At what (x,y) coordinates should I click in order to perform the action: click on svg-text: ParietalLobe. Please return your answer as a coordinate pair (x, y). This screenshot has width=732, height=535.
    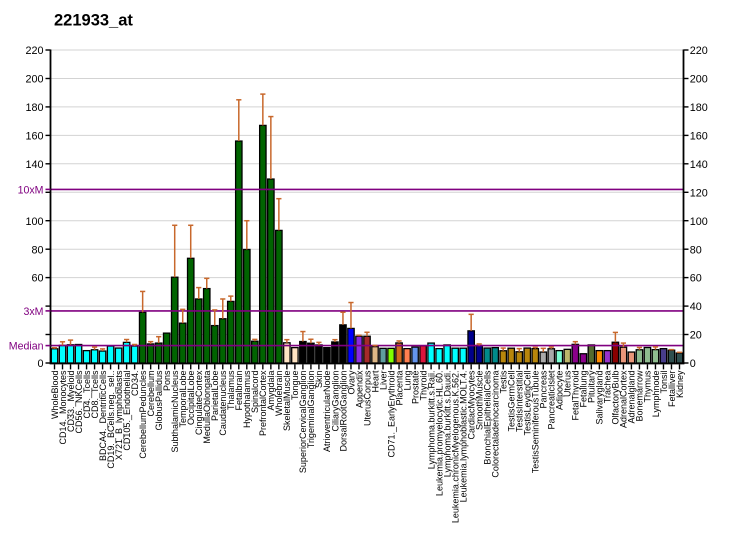
    Looking at the image, I should click on (215, 396).